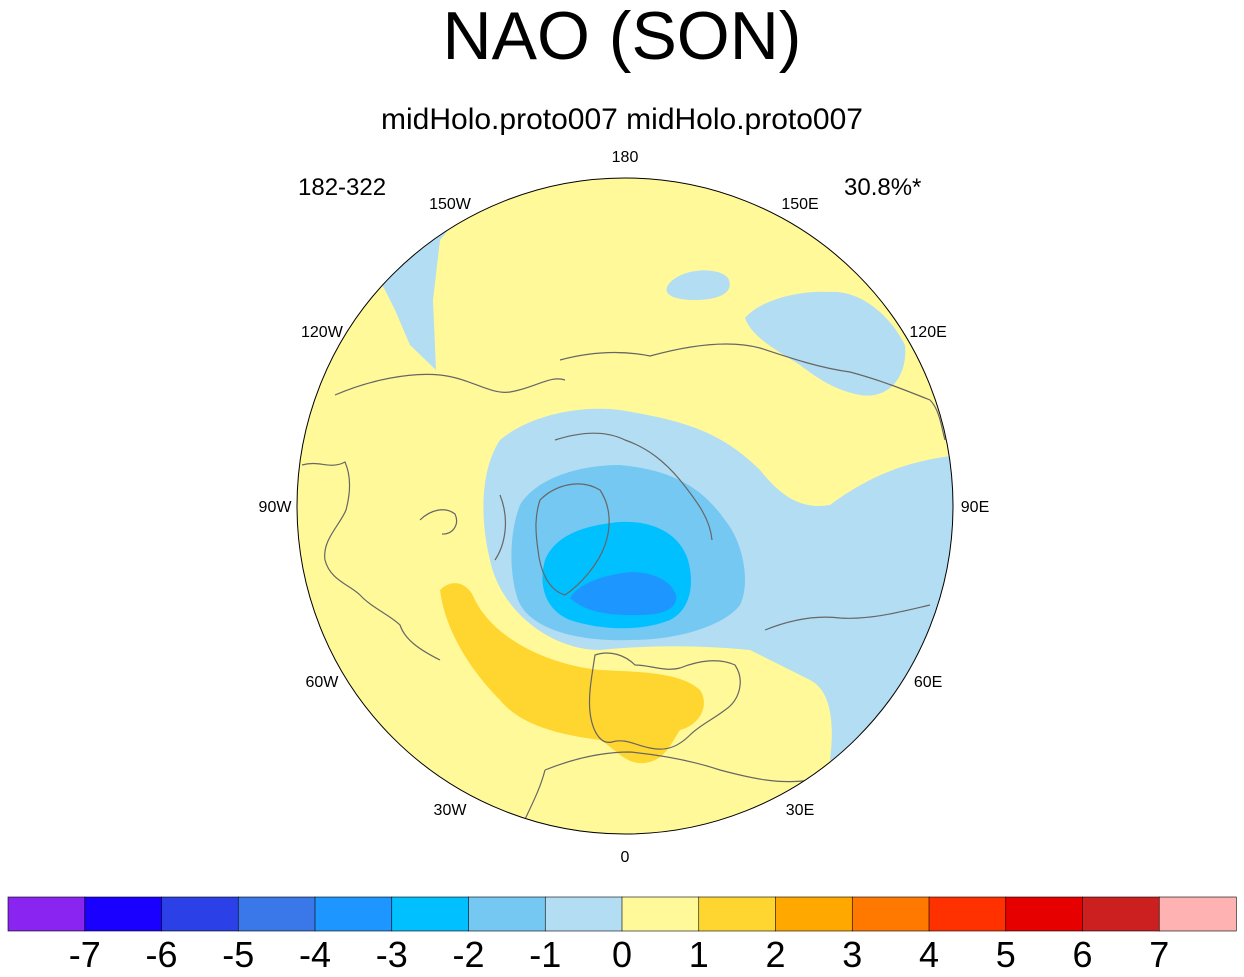  What do you see at coordinates (238, 954) in the screenshot?
I see `colorbar-tick-label: -5` at bounding box center [238, 954].